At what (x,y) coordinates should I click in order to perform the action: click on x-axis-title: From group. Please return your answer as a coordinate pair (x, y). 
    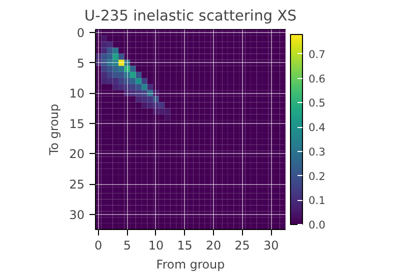
    Looking at the image, I should click on (190, 265).